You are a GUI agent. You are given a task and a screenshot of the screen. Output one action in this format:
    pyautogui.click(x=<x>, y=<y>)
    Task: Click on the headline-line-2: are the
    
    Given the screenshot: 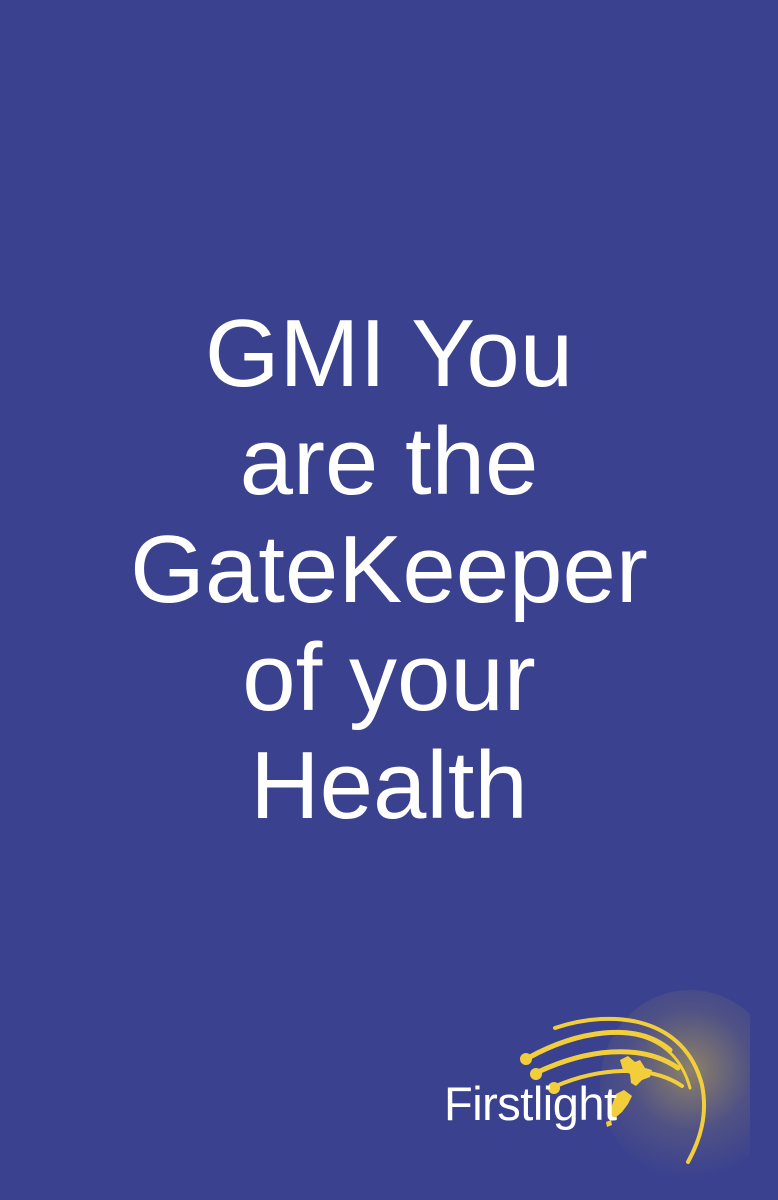 What is the action you would take?
    pyautogui.click(x=389, y=461)
    